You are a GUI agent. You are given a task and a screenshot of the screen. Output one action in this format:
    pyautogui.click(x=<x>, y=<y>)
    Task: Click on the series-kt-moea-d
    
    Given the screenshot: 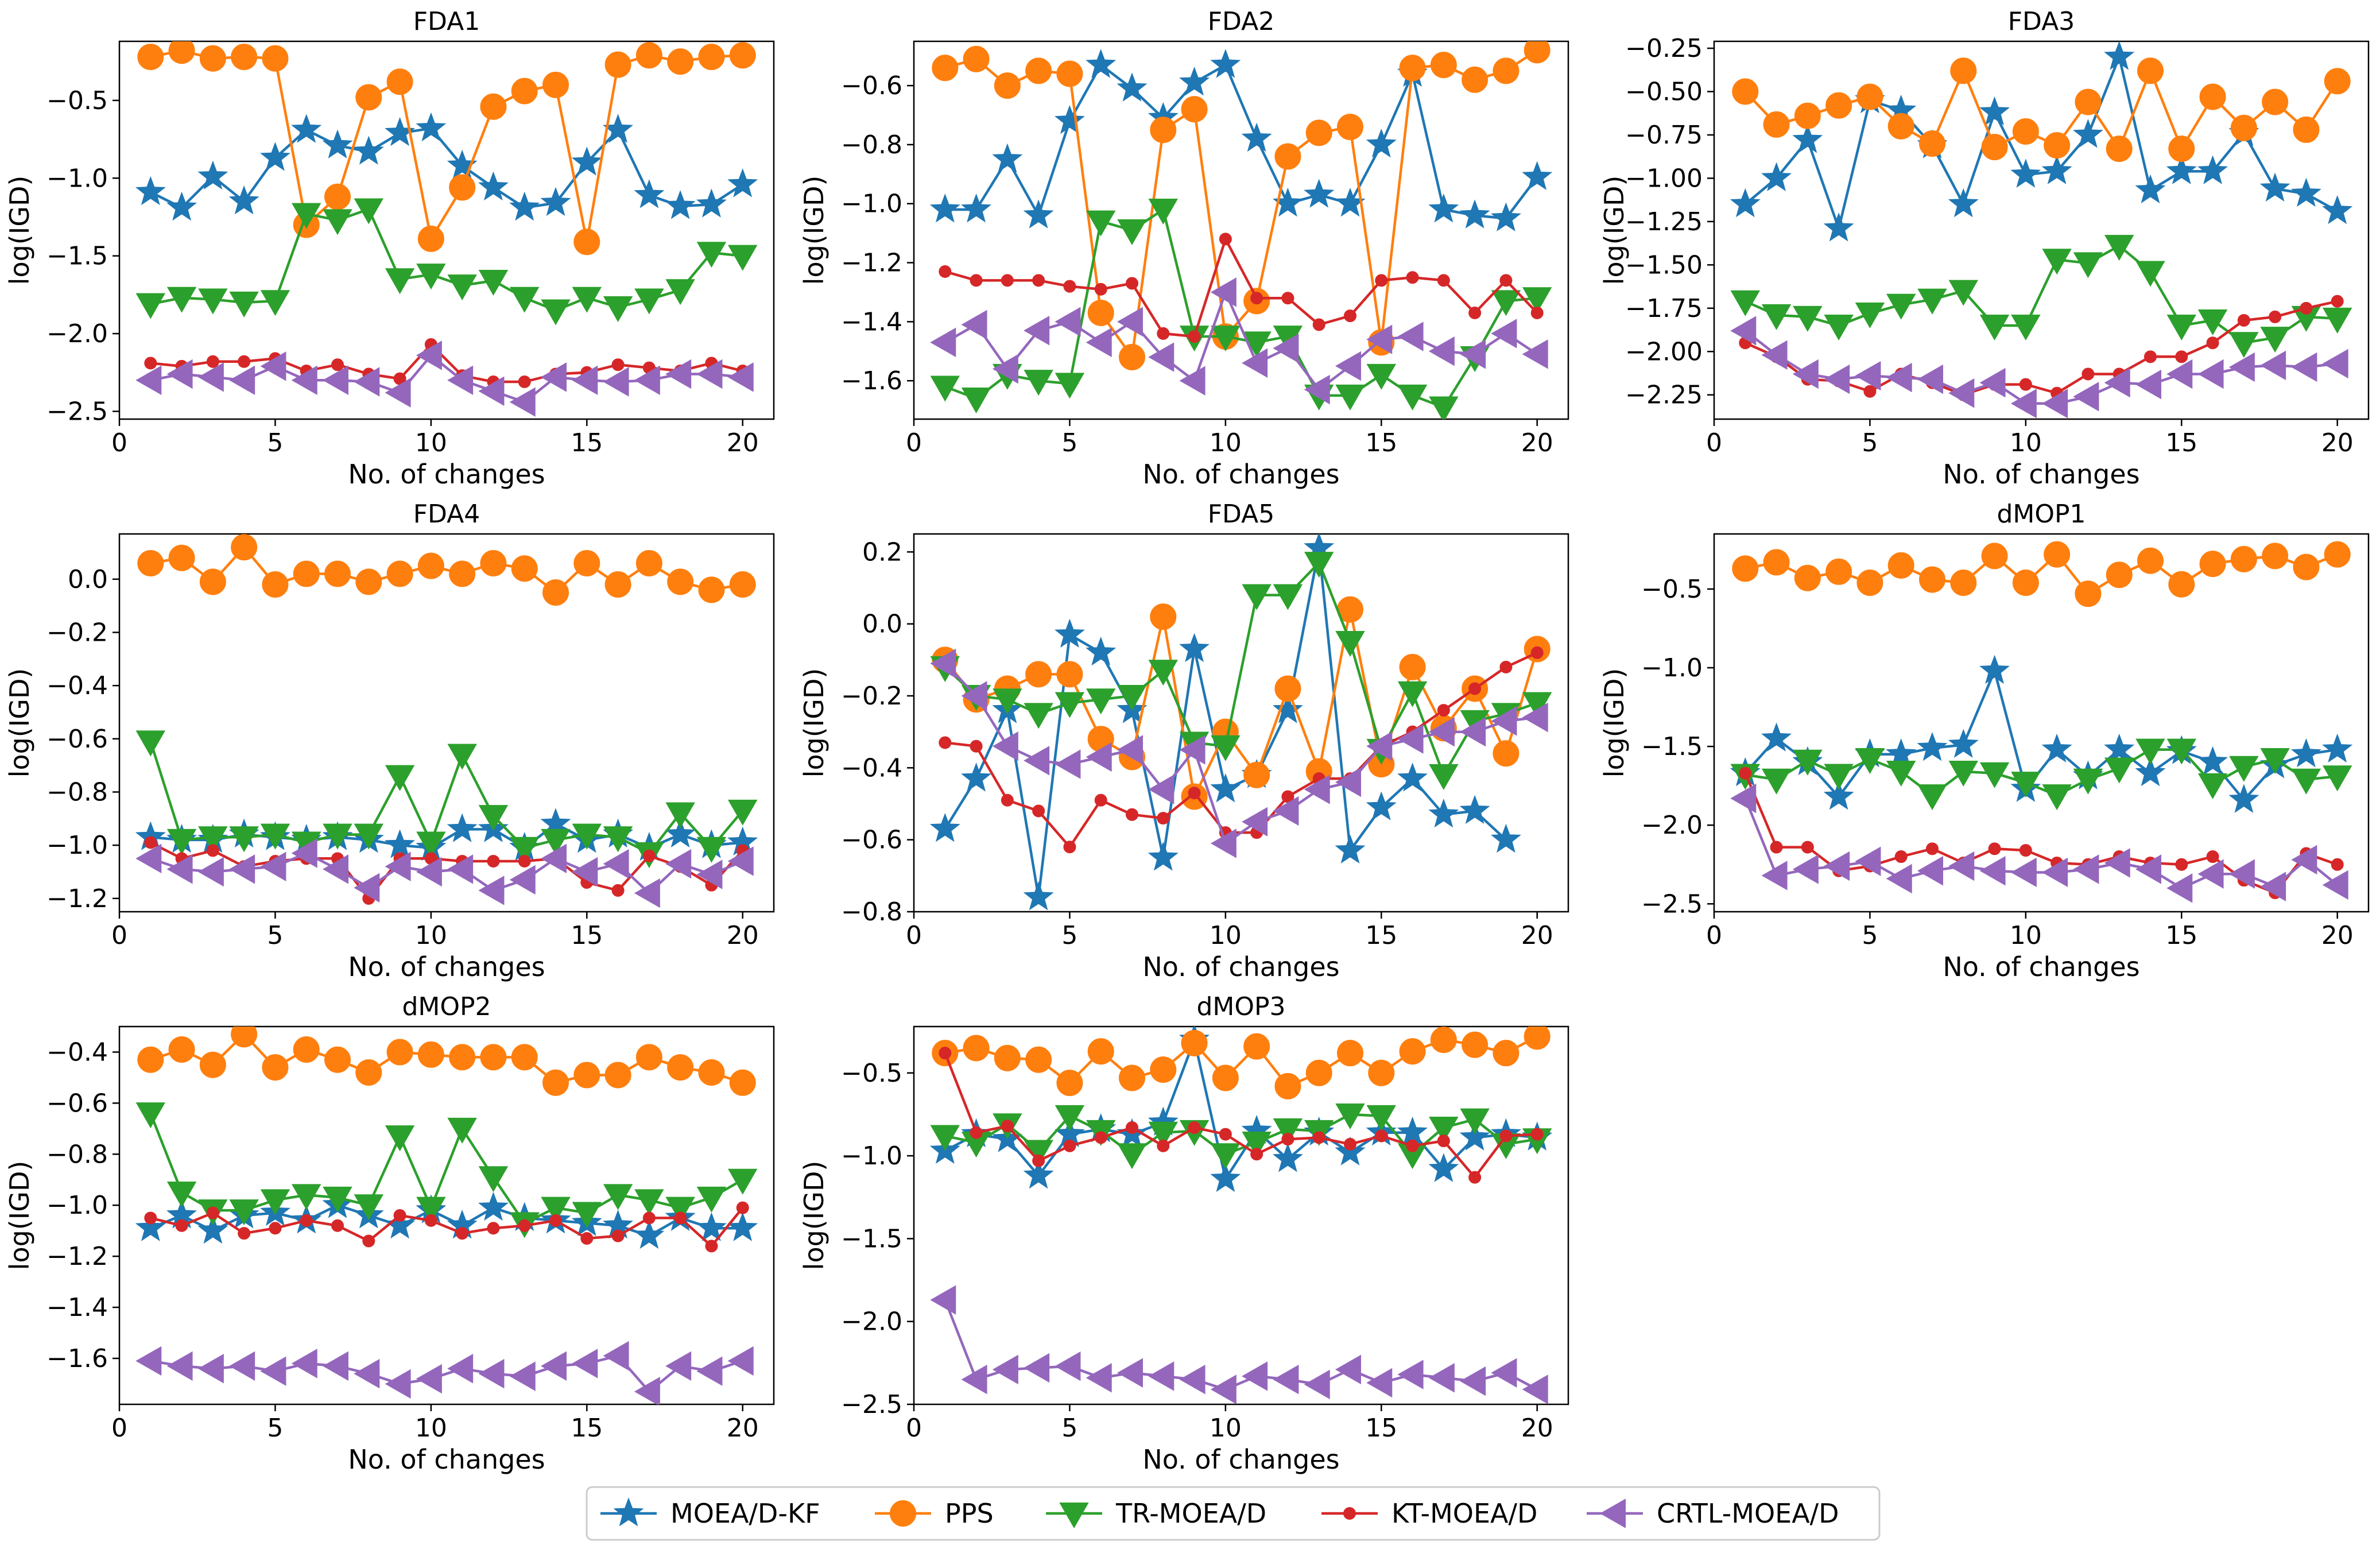 What is the action you would take?
    pyautogui.click(x=1241, y=288)
    